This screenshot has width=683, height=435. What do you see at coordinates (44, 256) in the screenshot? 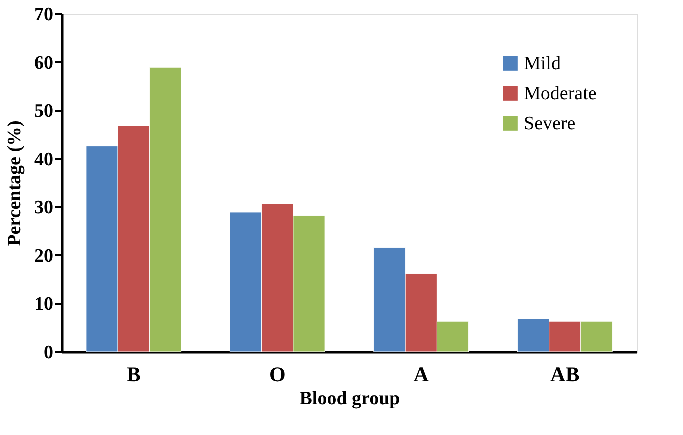
I see `y-tick-label: 20` at bounding box center [44, 256].